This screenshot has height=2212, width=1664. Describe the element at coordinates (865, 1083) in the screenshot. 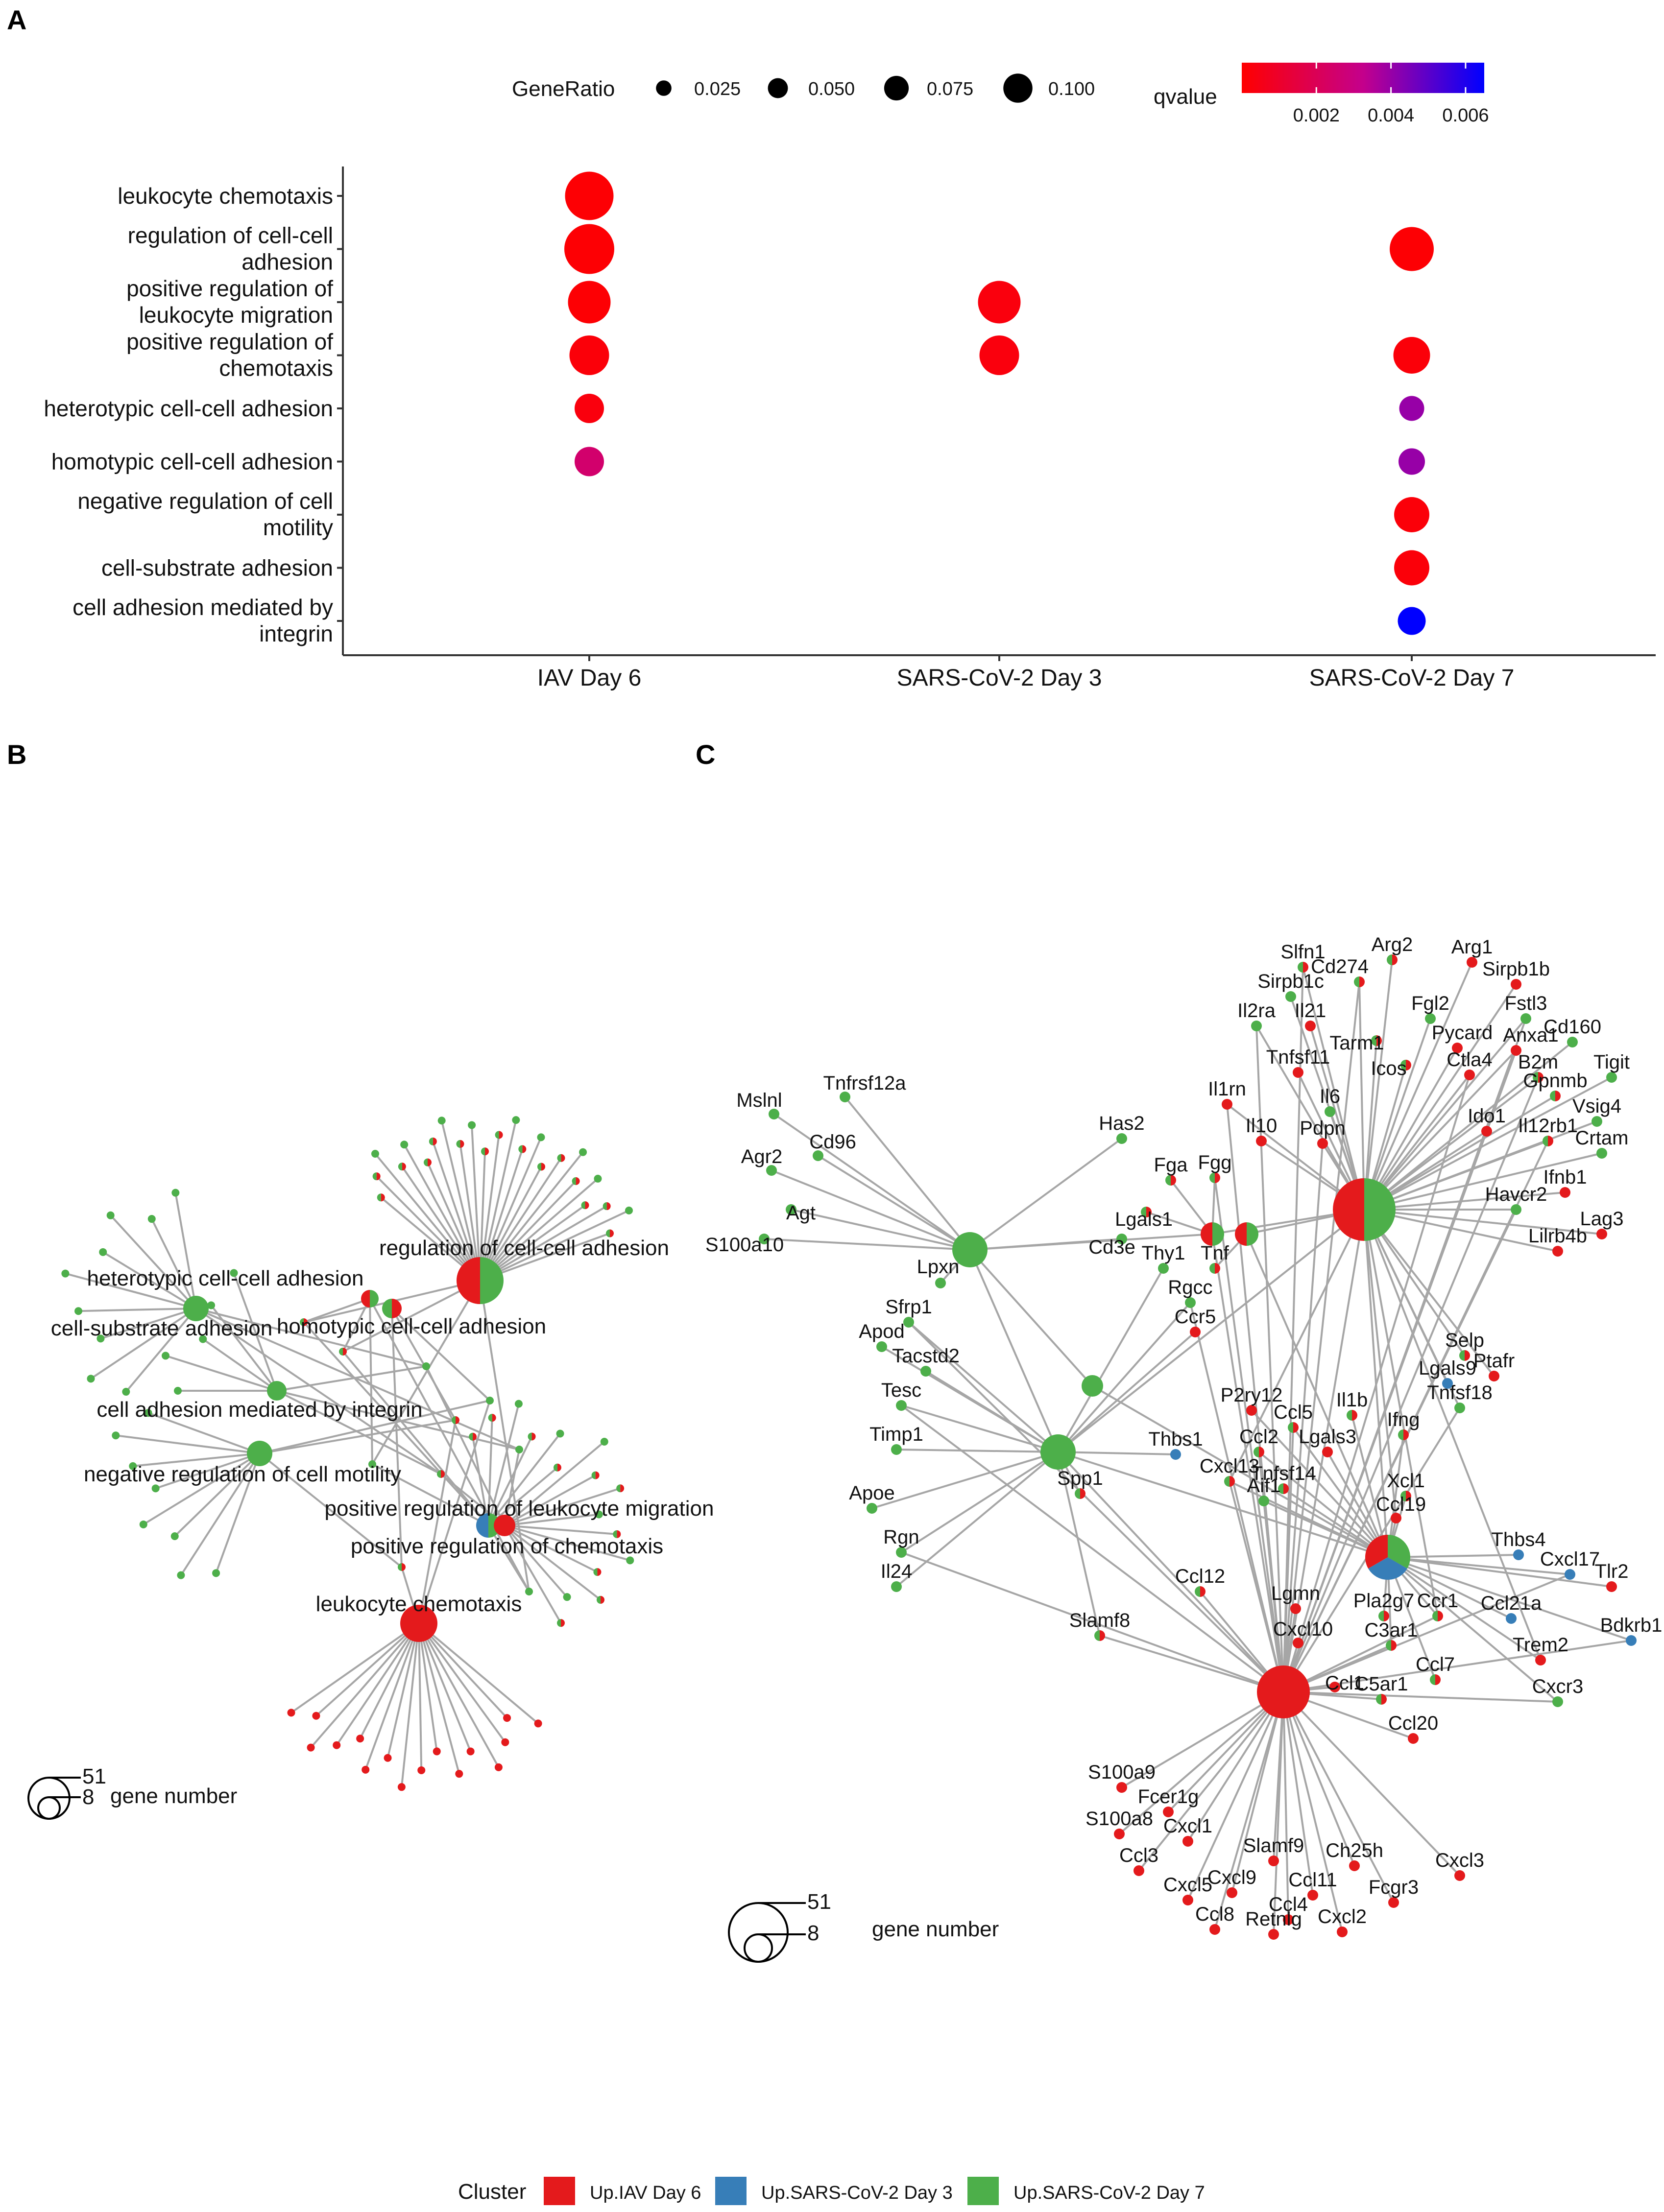

I see `gene-label: Tnfrsf12a` at that location.